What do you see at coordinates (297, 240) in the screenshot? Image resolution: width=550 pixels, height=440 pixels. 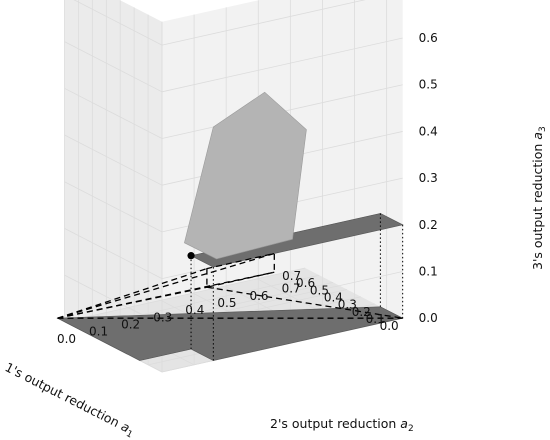 I see `plateau-region` at bounding box center [297, 240].